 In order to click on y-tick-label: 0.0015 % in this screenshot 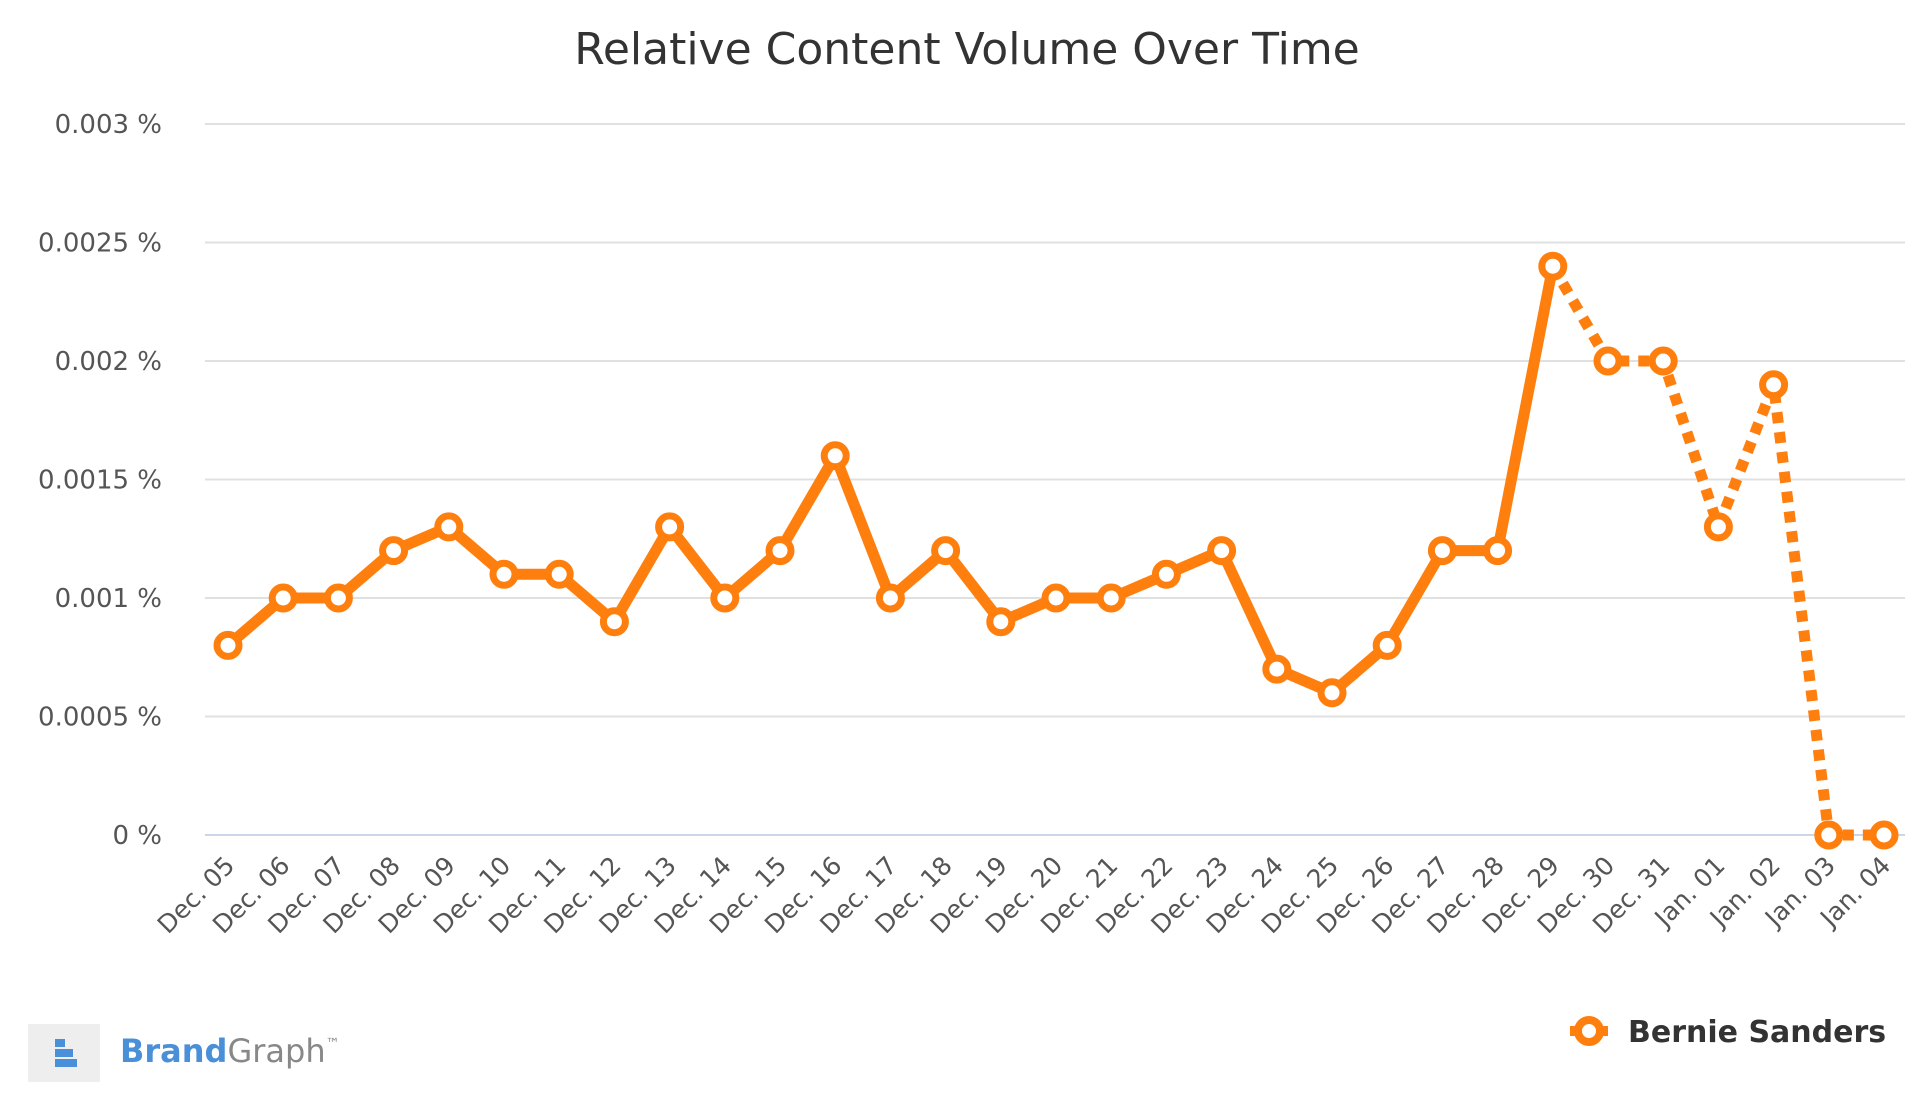, I will do `click(100, 481)`.